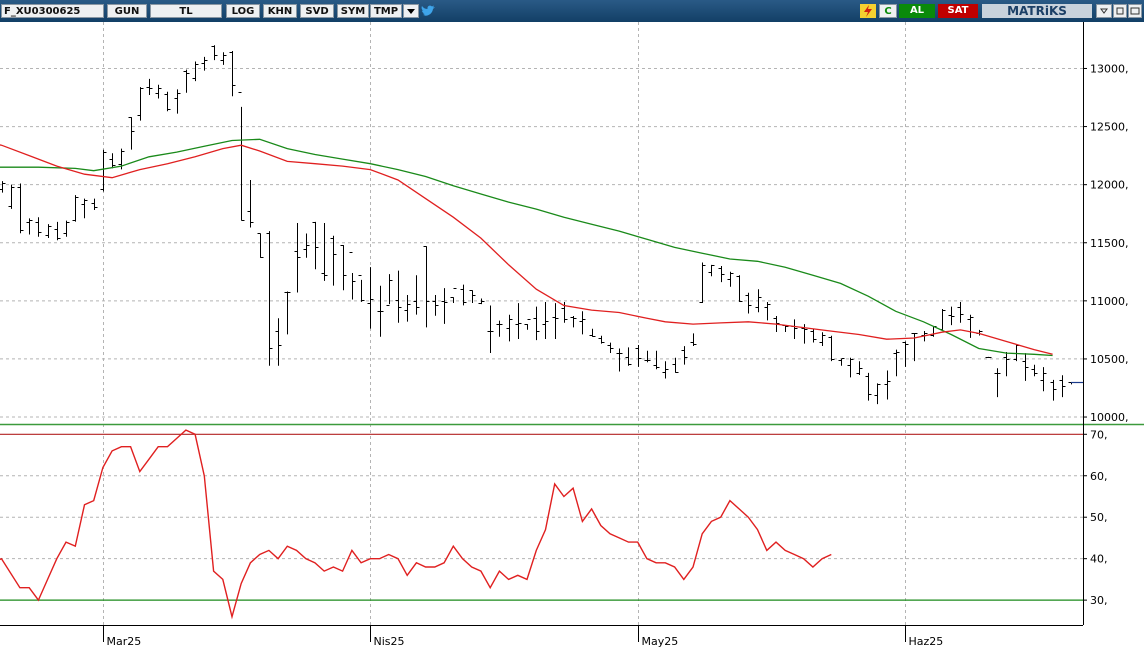 The image size is (1144, 650). What do you see at coordinates (1109, 359) in the screenshot?
I see `price-tick-label: 10500,` at bounding box center [1109, 359].